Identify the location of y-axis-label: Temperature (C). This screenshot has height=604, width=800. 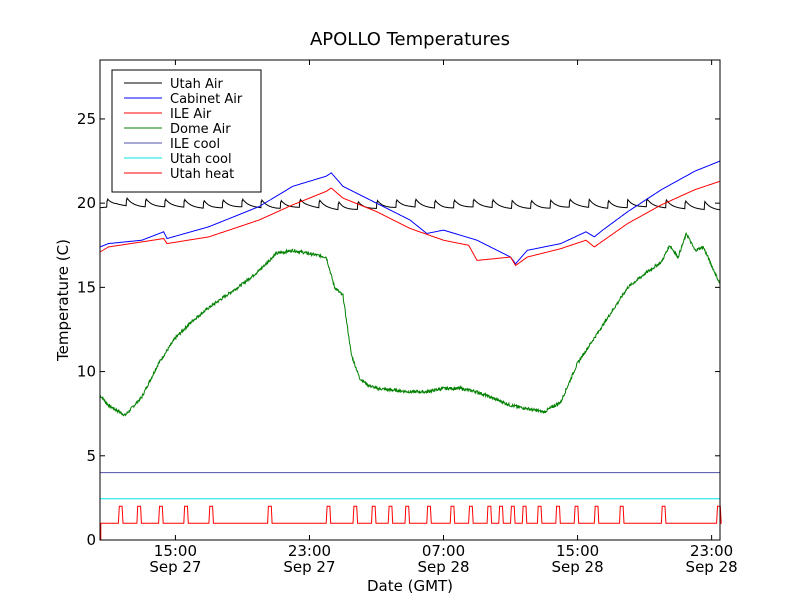
(63, 300).